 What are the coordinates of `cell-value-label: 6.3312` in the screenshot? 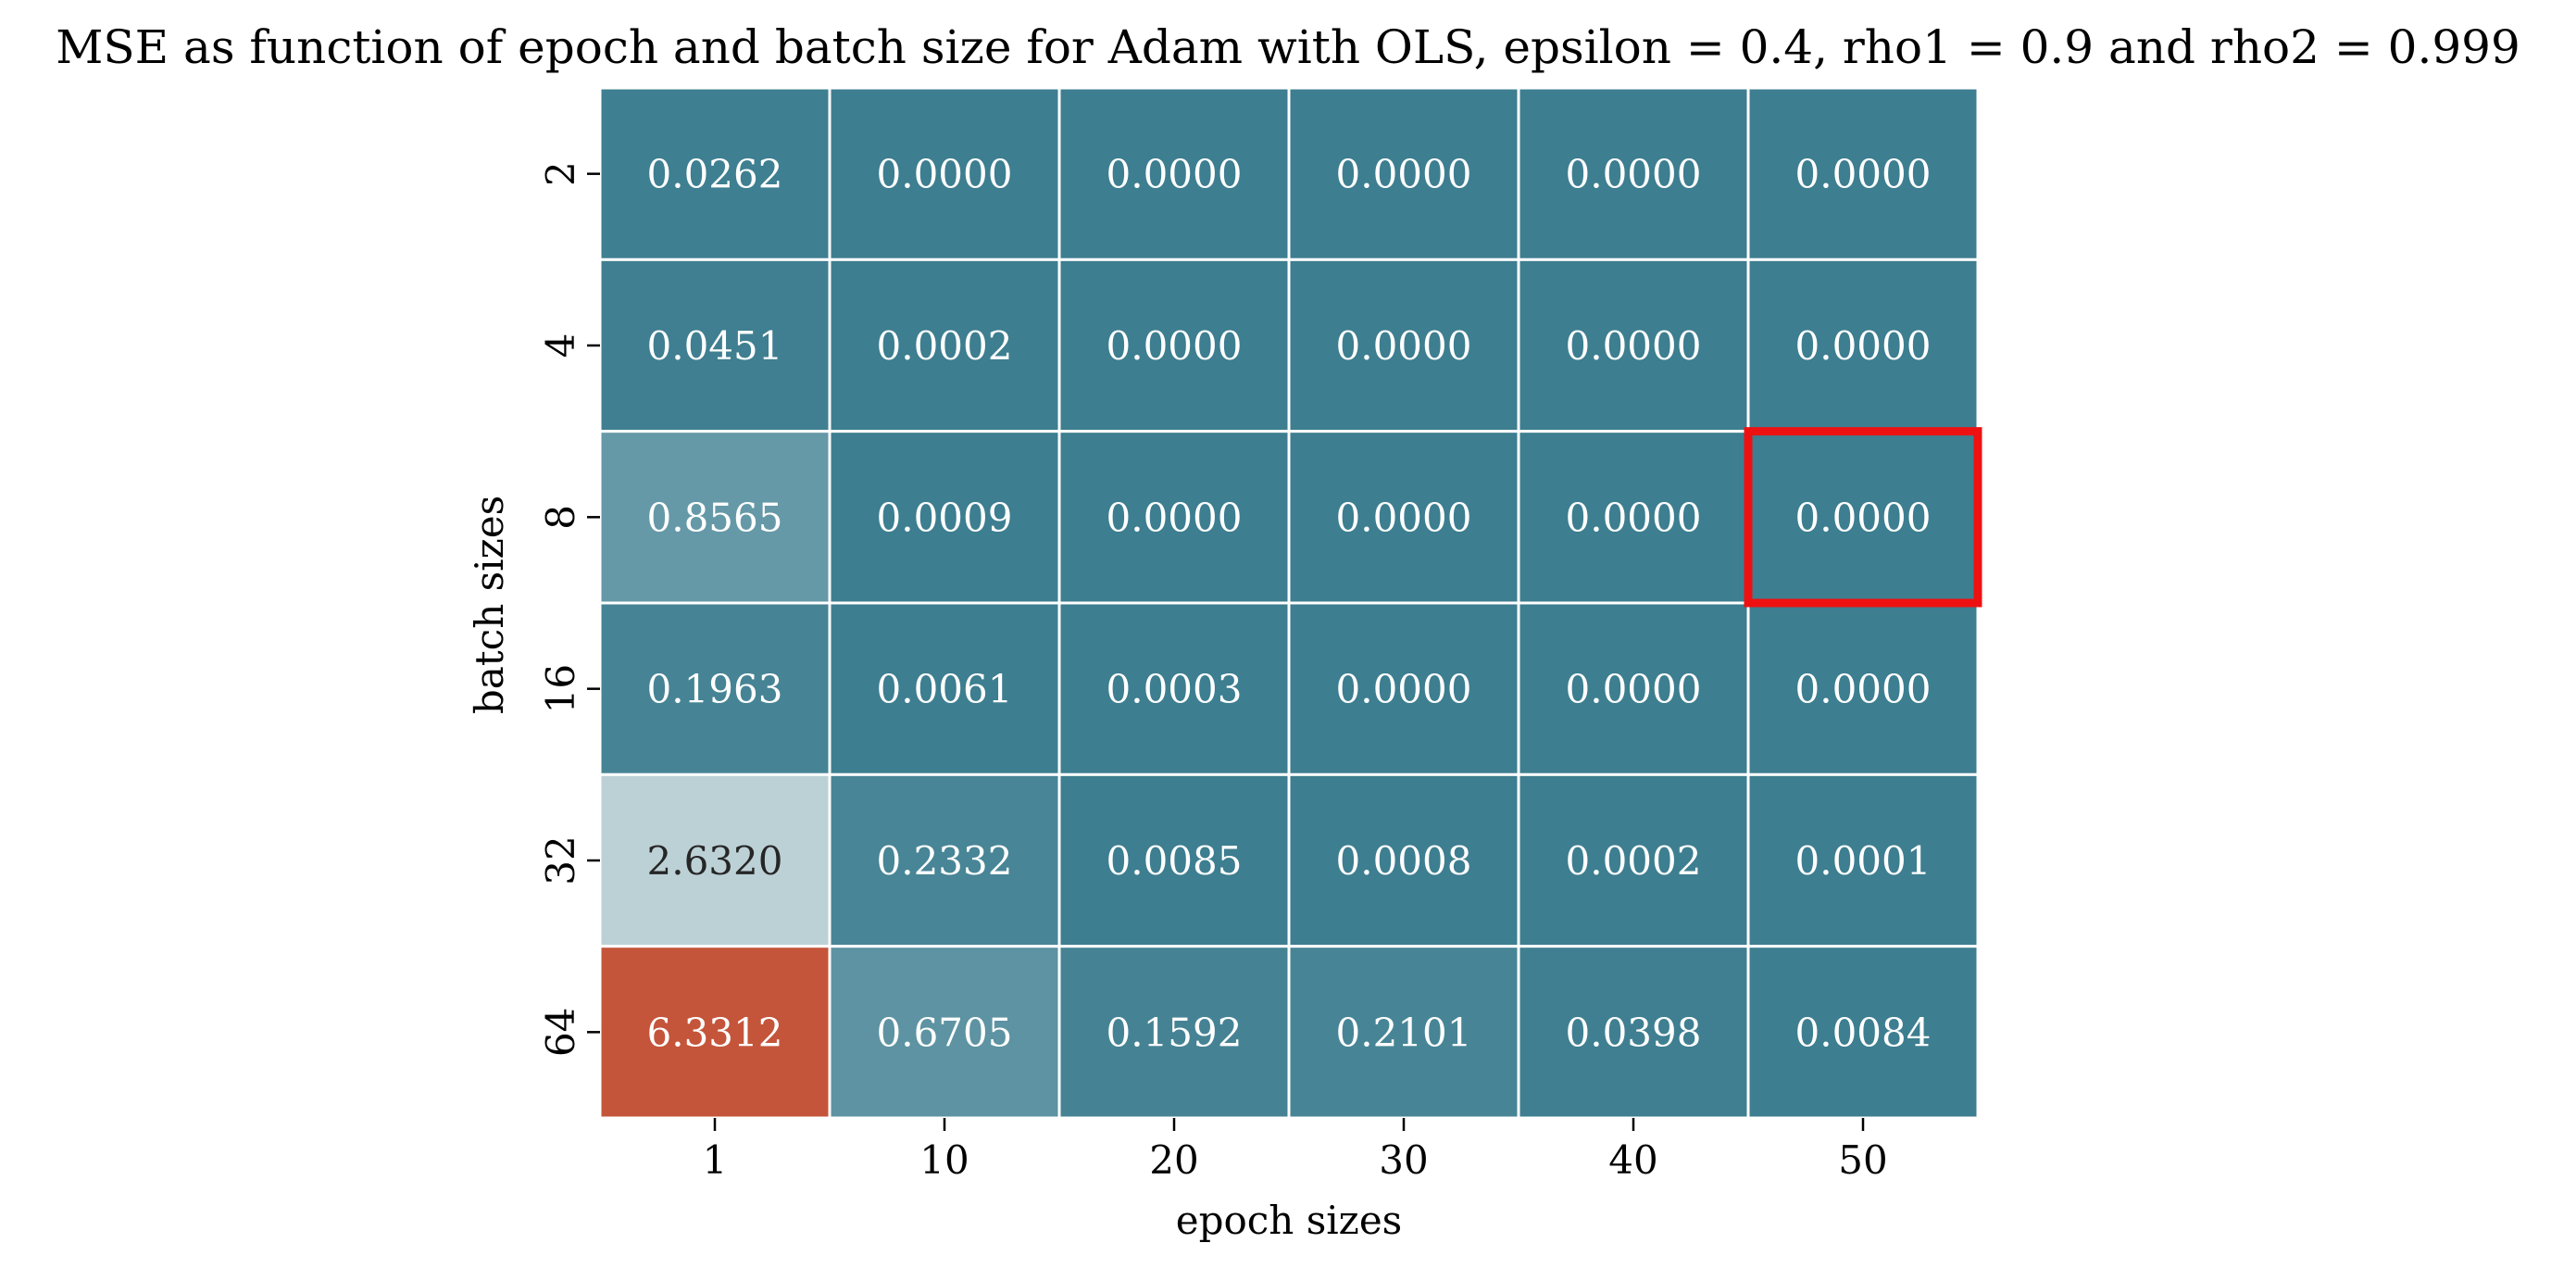 It's located at (715, 1032).